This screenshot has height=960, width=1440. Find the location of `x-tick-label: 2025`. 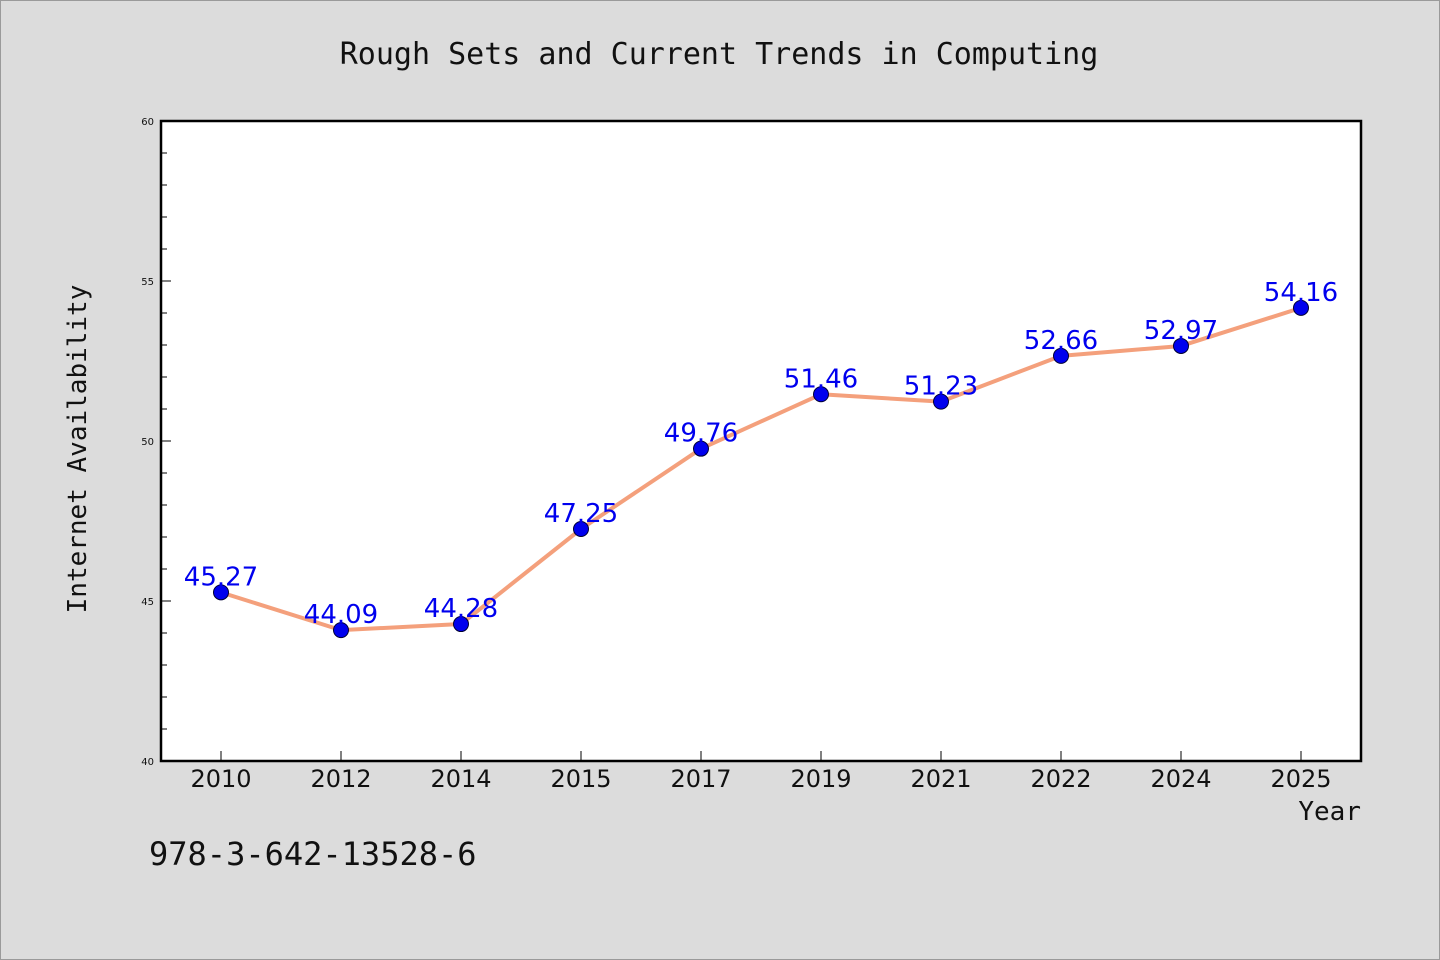

x-tick-label: 2025 is located at coordinates (1300, 779).